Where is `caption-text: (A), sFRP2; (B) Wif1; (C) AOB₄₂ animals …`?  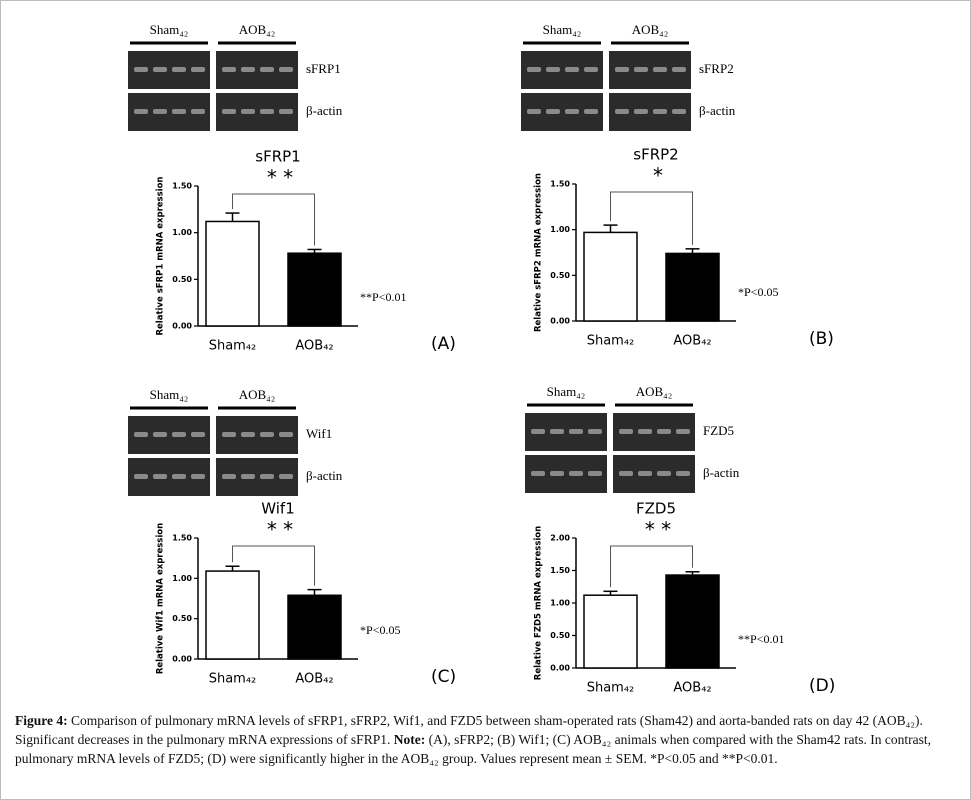 caption-text: (A), sFRP2; (B) Wif1; (C) AOB₄₂ animals … is located at coordinates (473, 749).